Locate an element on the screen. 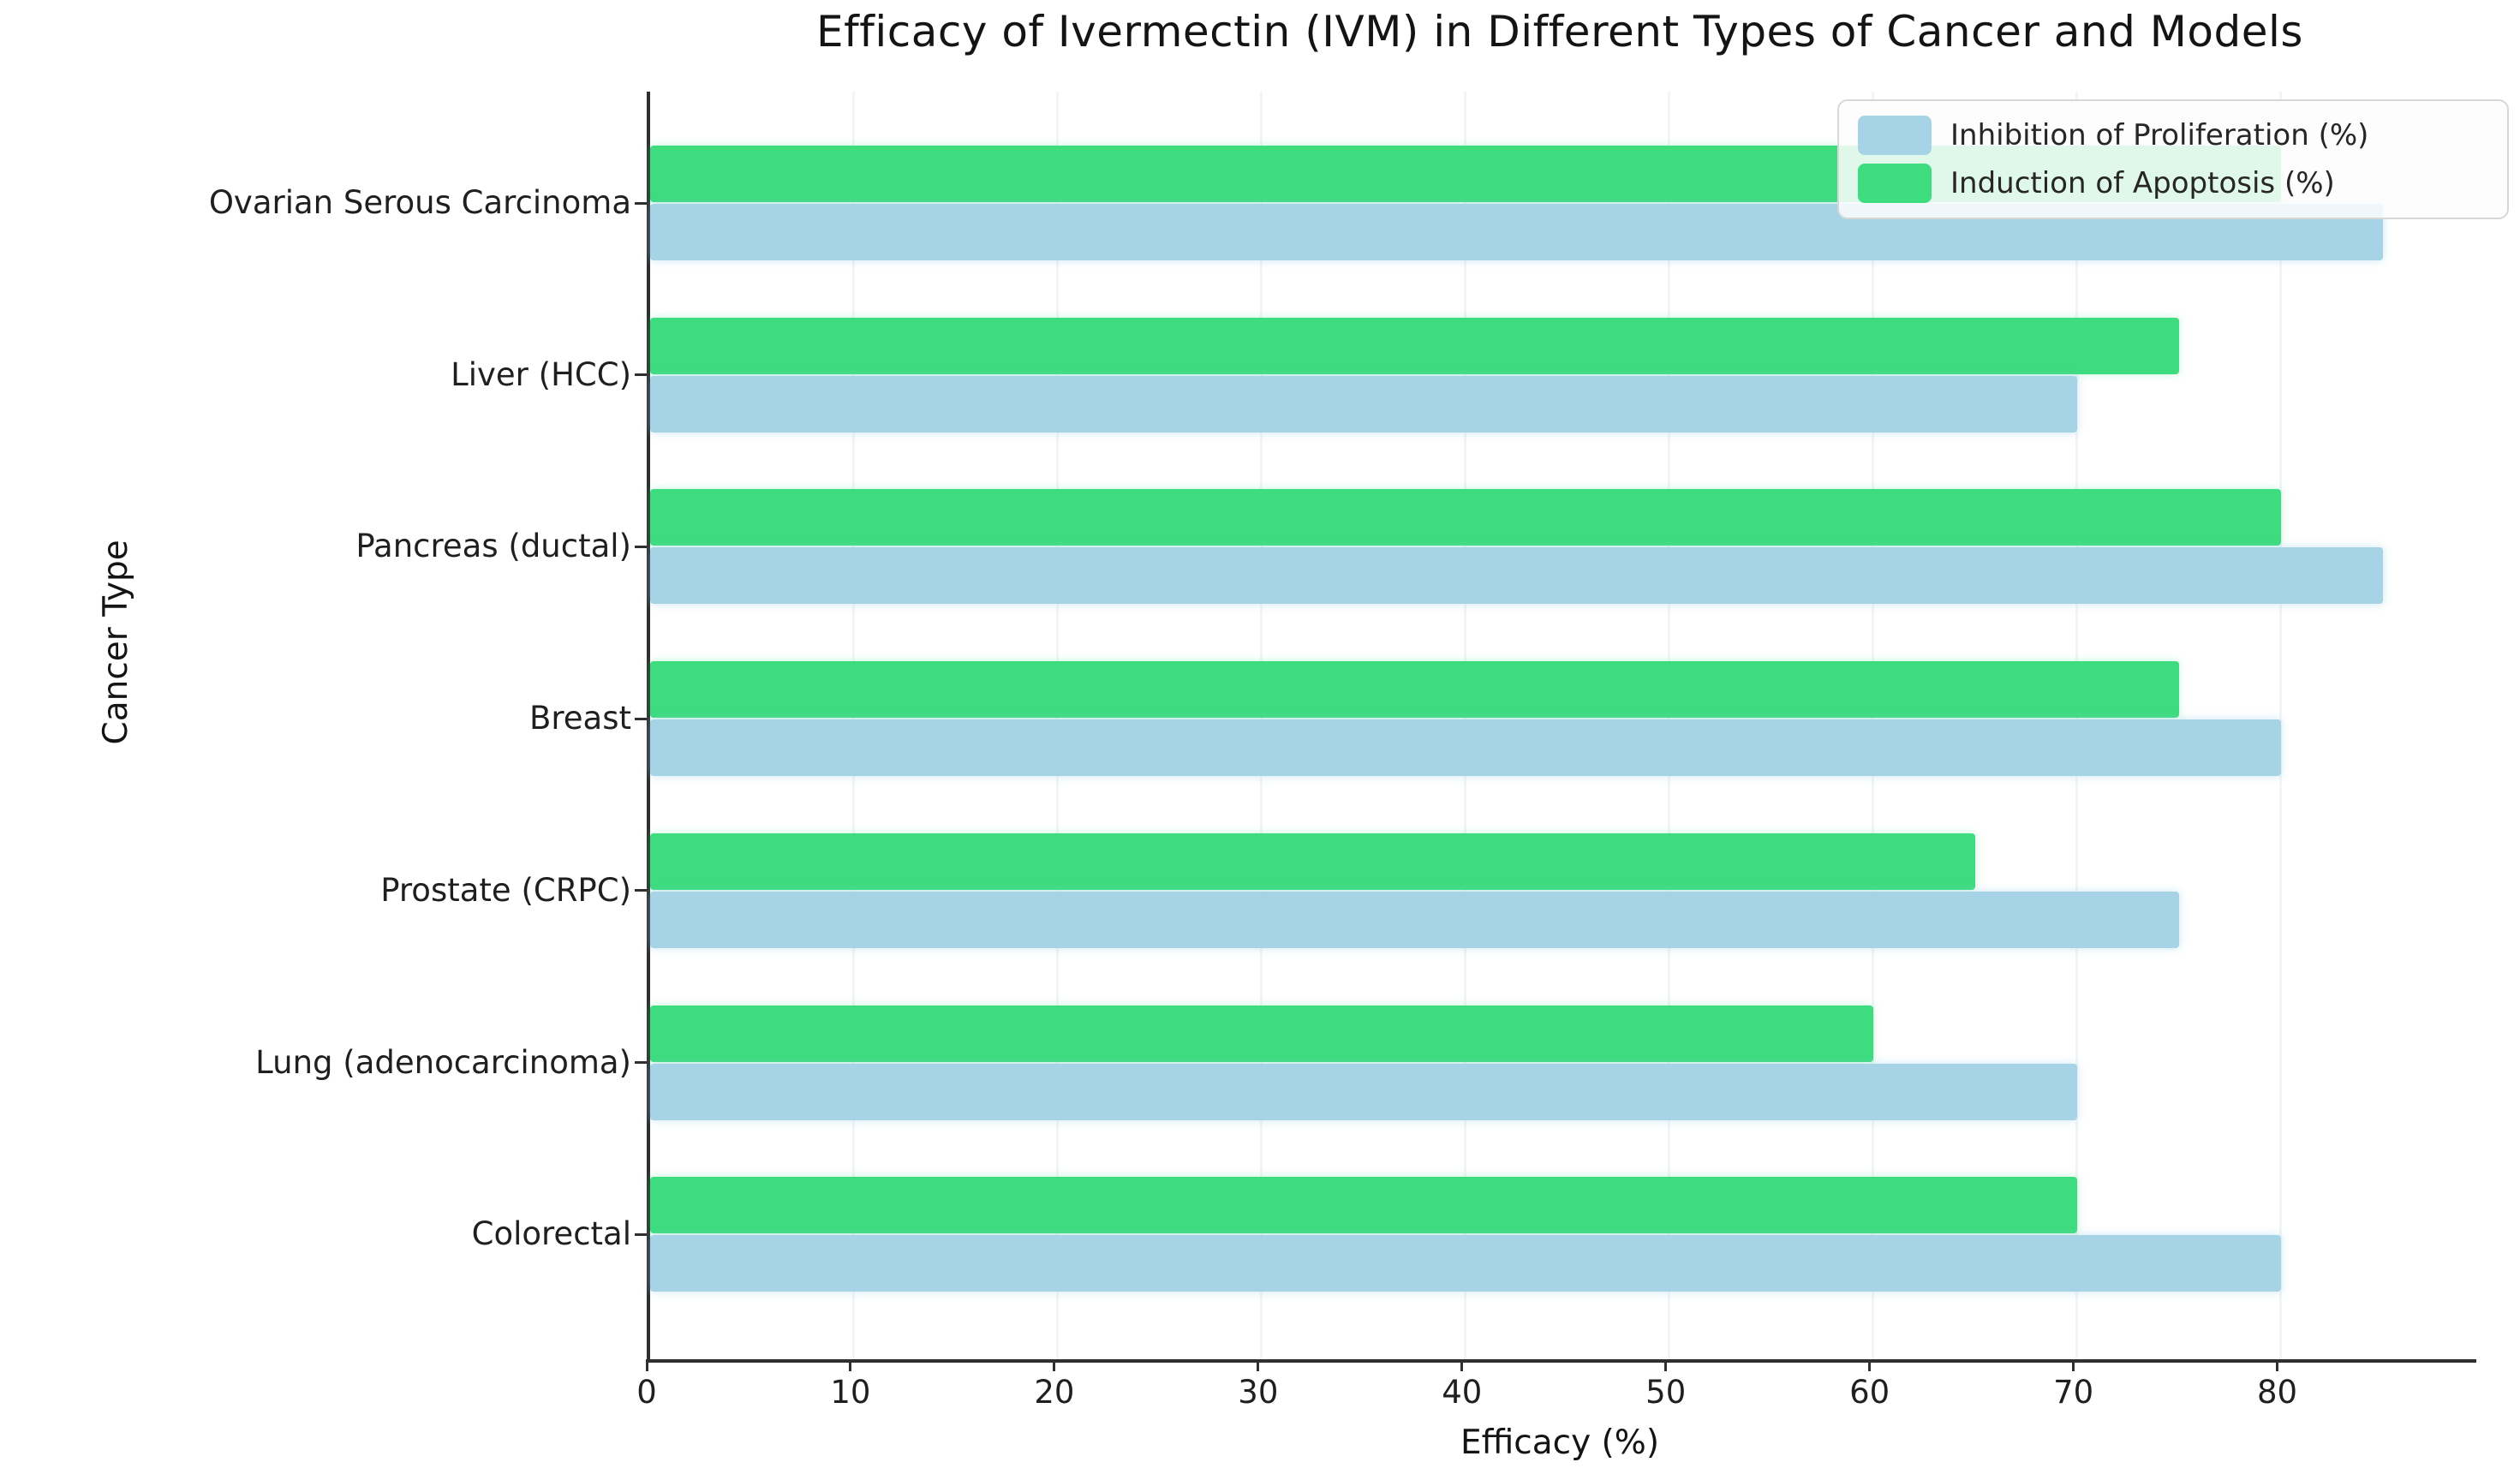  x-tick-label: 40 is located at coordinates (1463, 1393).